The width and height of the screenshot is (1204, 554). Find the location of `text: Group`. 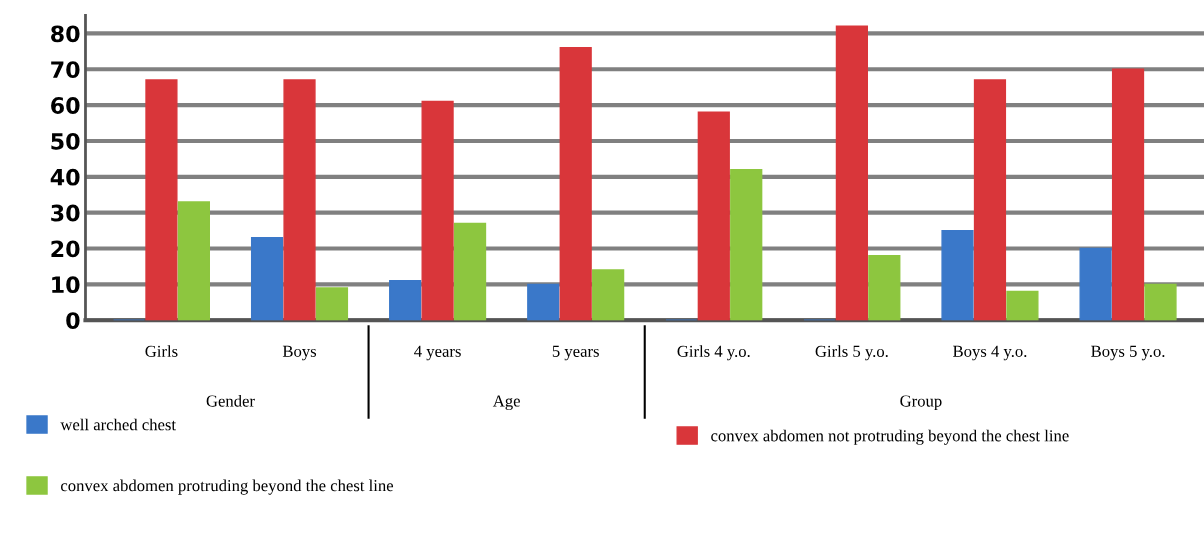

text: Group is located at coordinates (921, 403).